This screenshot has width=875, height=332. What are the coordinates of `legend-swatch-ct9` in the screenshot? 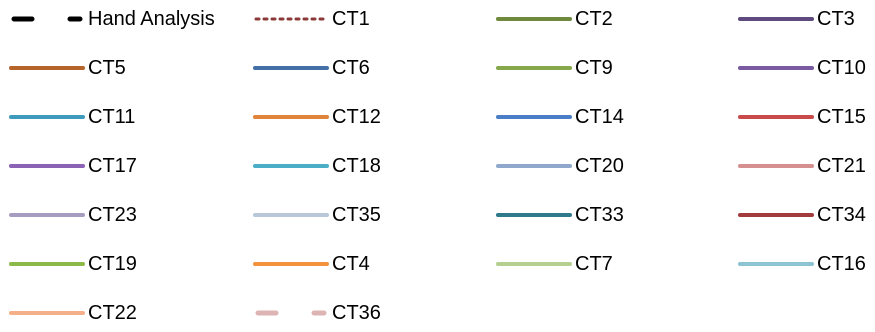 It's located at (534, 68).